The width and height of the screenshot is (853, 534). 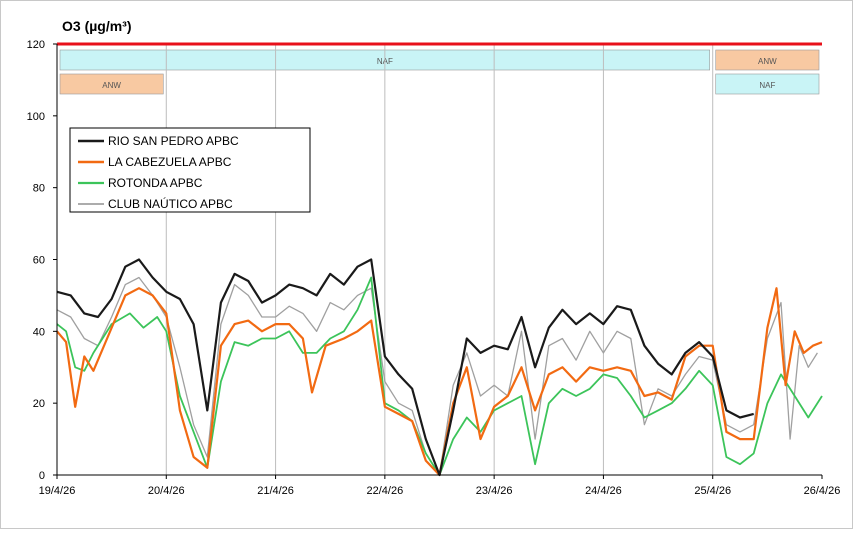 What do you see at coordinates (822, 491) in the screenshot?
I see `x-tick-label: 26/4/26` at bounding box center [822, 491].